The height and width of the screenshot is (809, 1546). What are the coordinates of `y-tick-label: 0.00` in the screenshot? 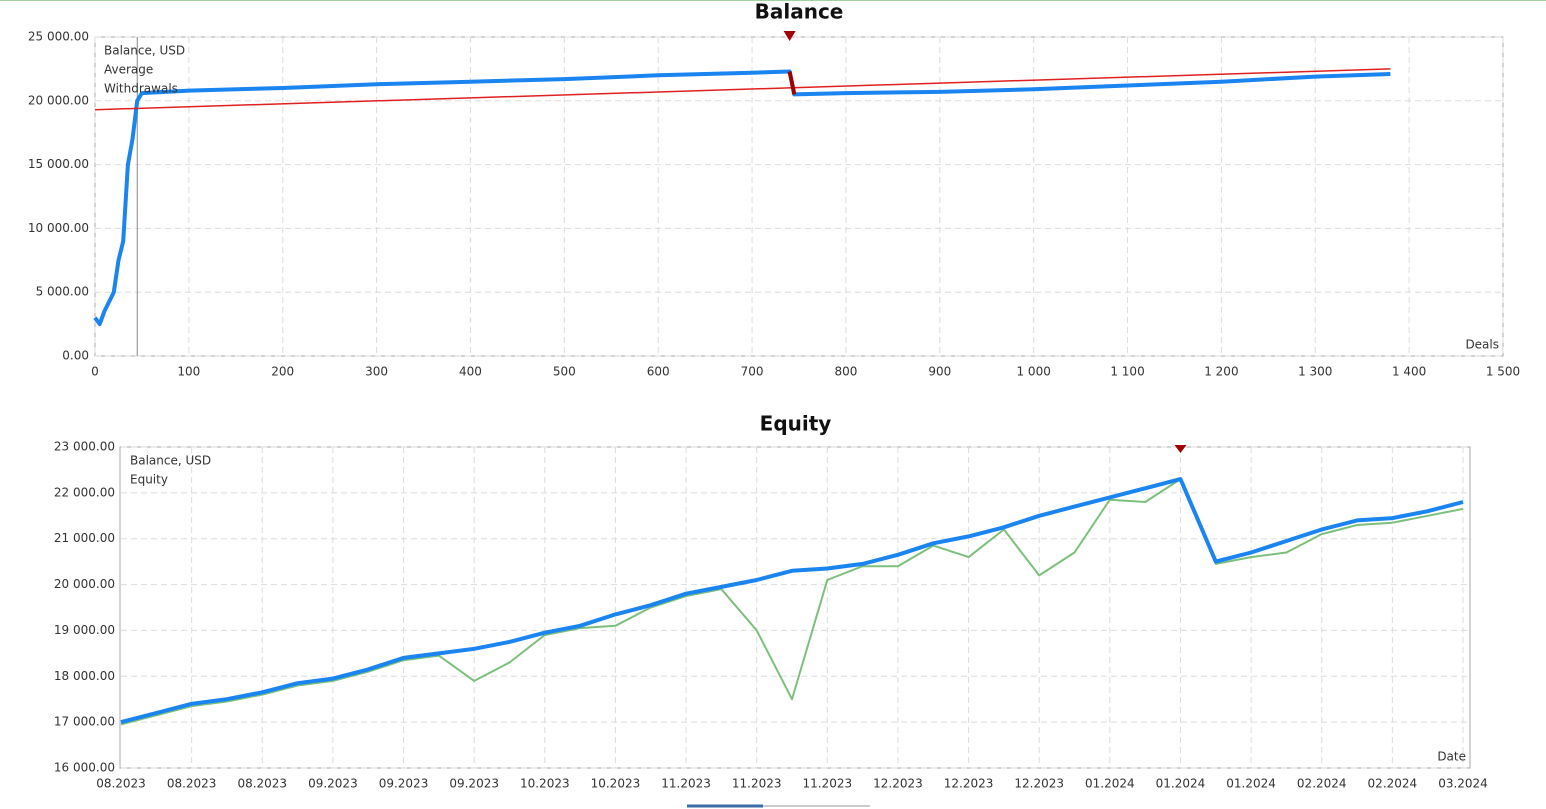 It's located at (75, 356).